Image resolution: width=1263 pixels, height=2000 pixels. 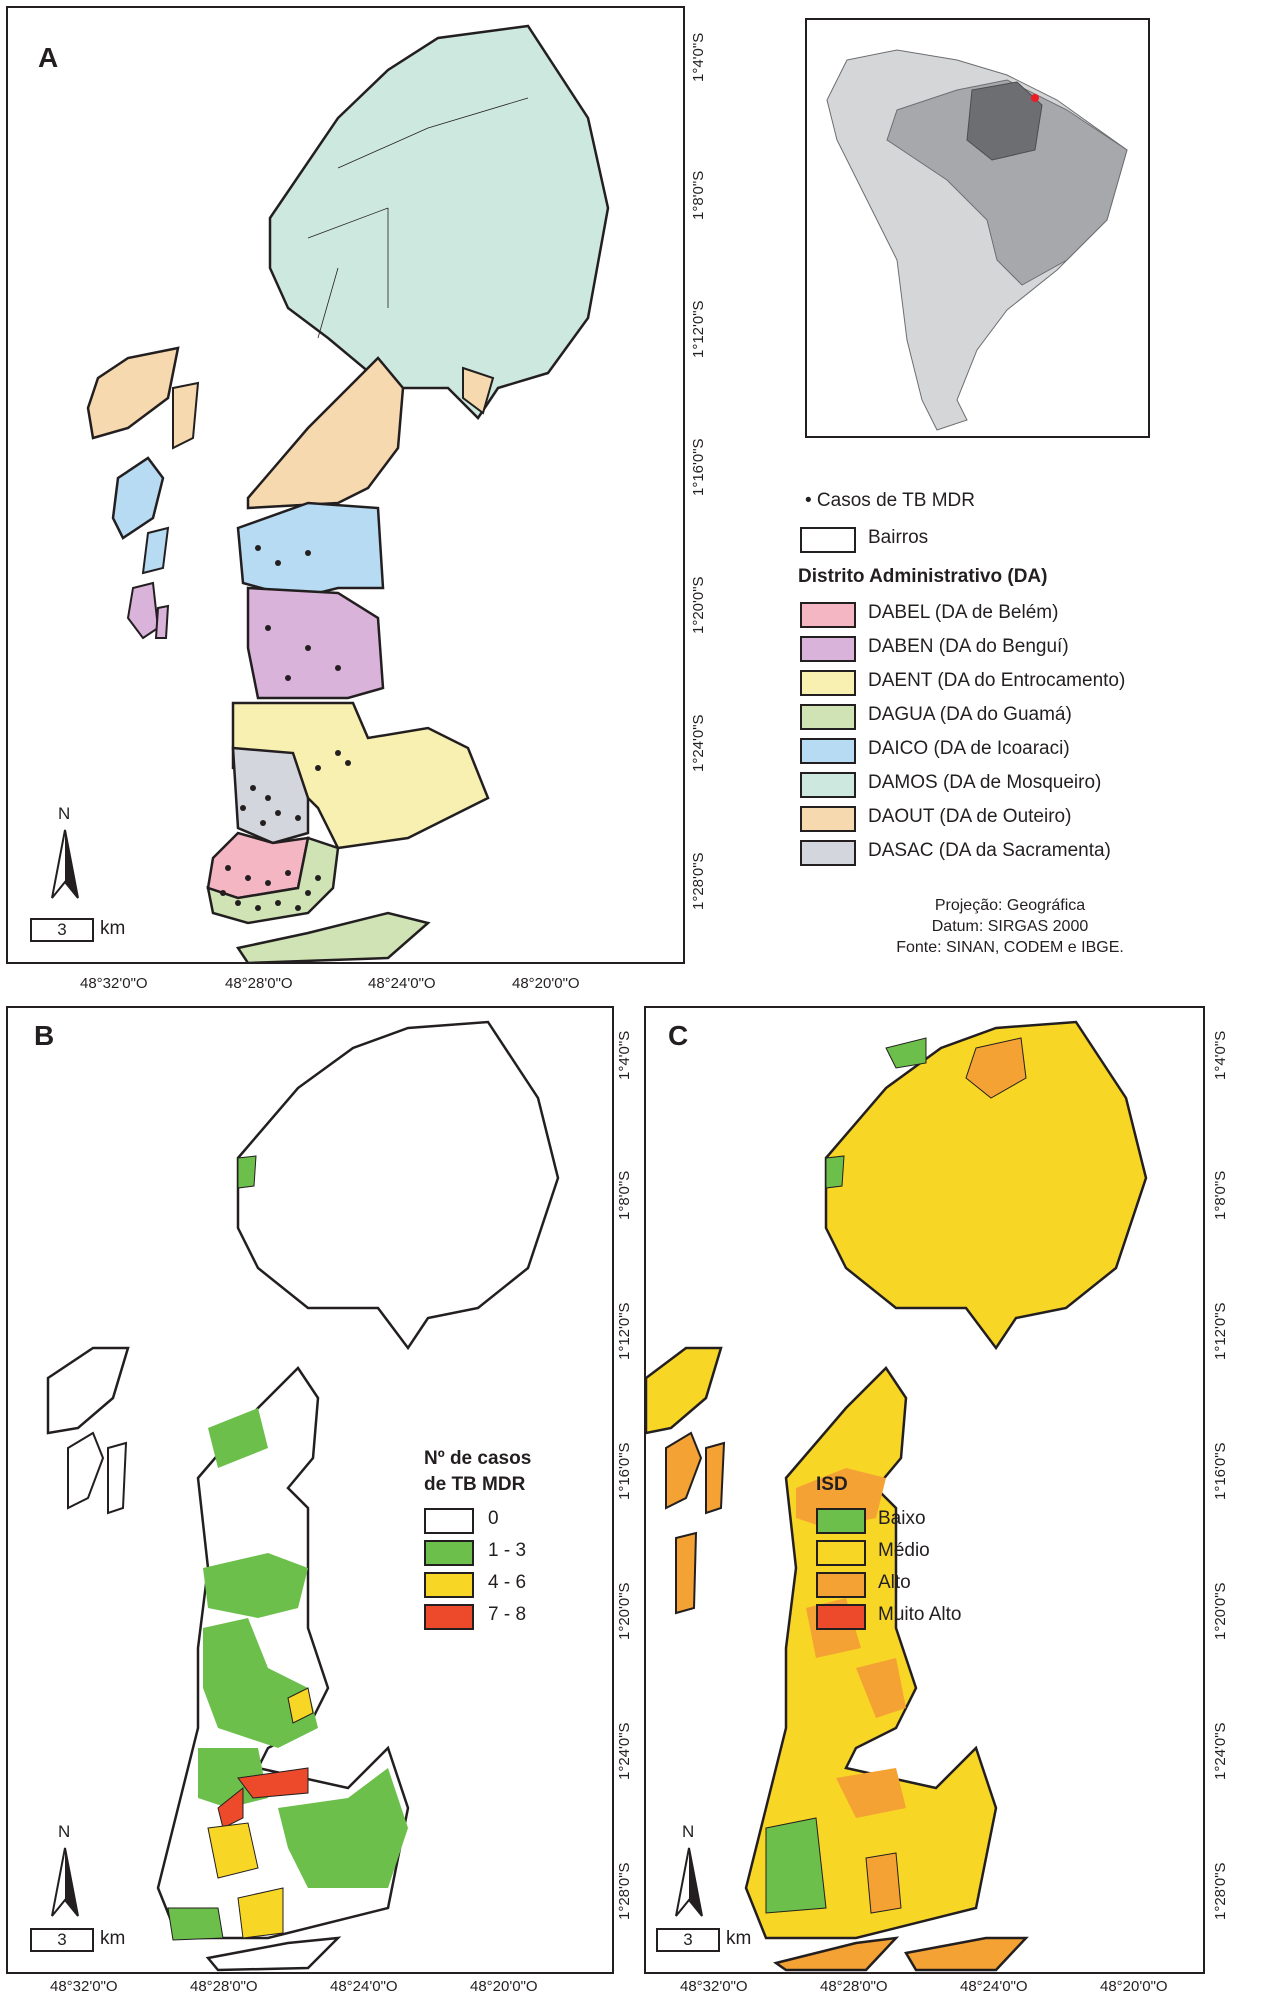 I want to click on benguí-west-small, so click(x=162, y=621).